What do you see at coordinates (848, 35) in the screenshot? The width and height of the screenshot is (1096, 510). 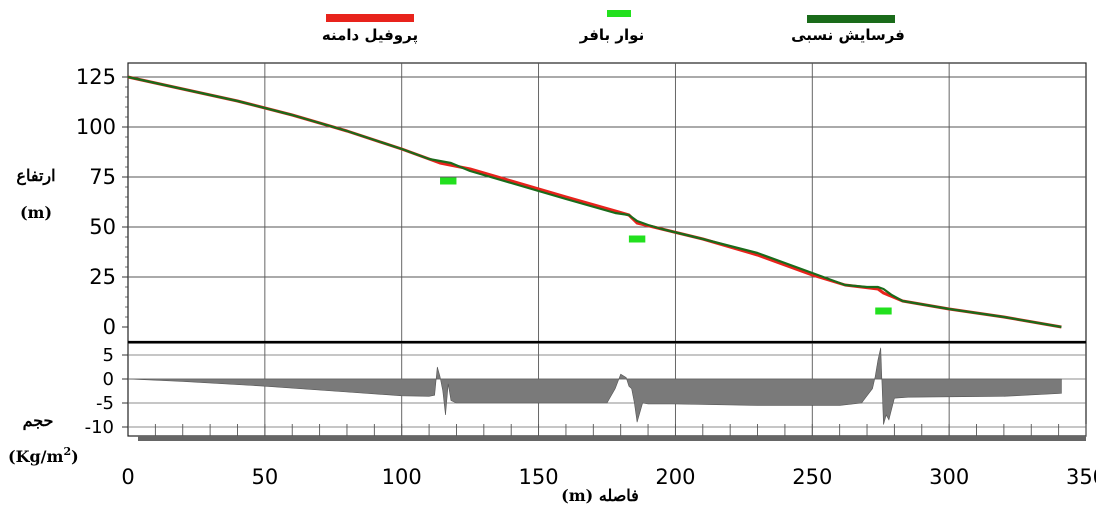 I see `legend-label-erosion: فرسایش نسبی` at bounding box center [848, 35].